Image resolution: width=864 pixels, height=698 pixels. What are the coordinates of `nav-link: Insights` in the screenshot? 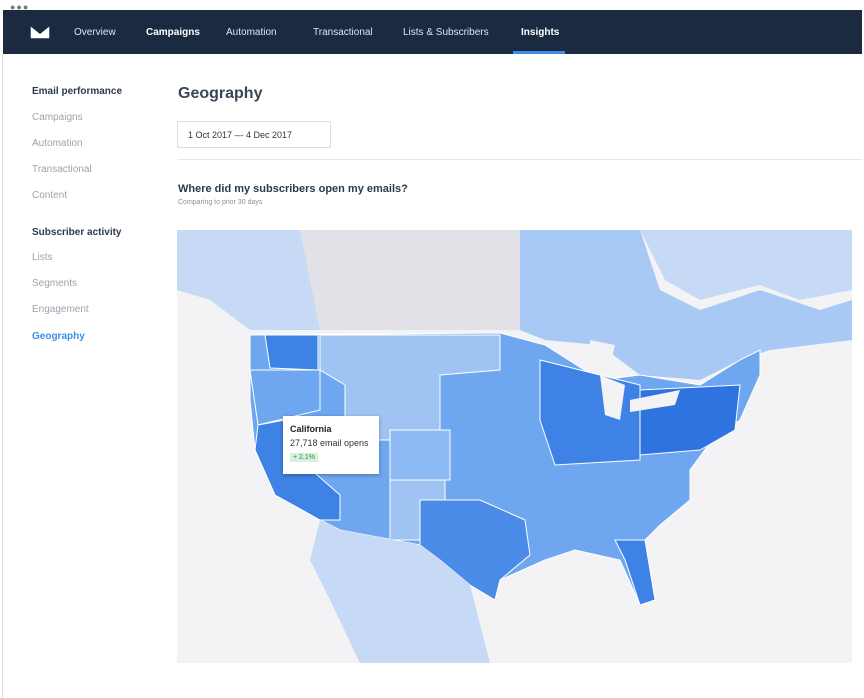 It's located at (540, 32).